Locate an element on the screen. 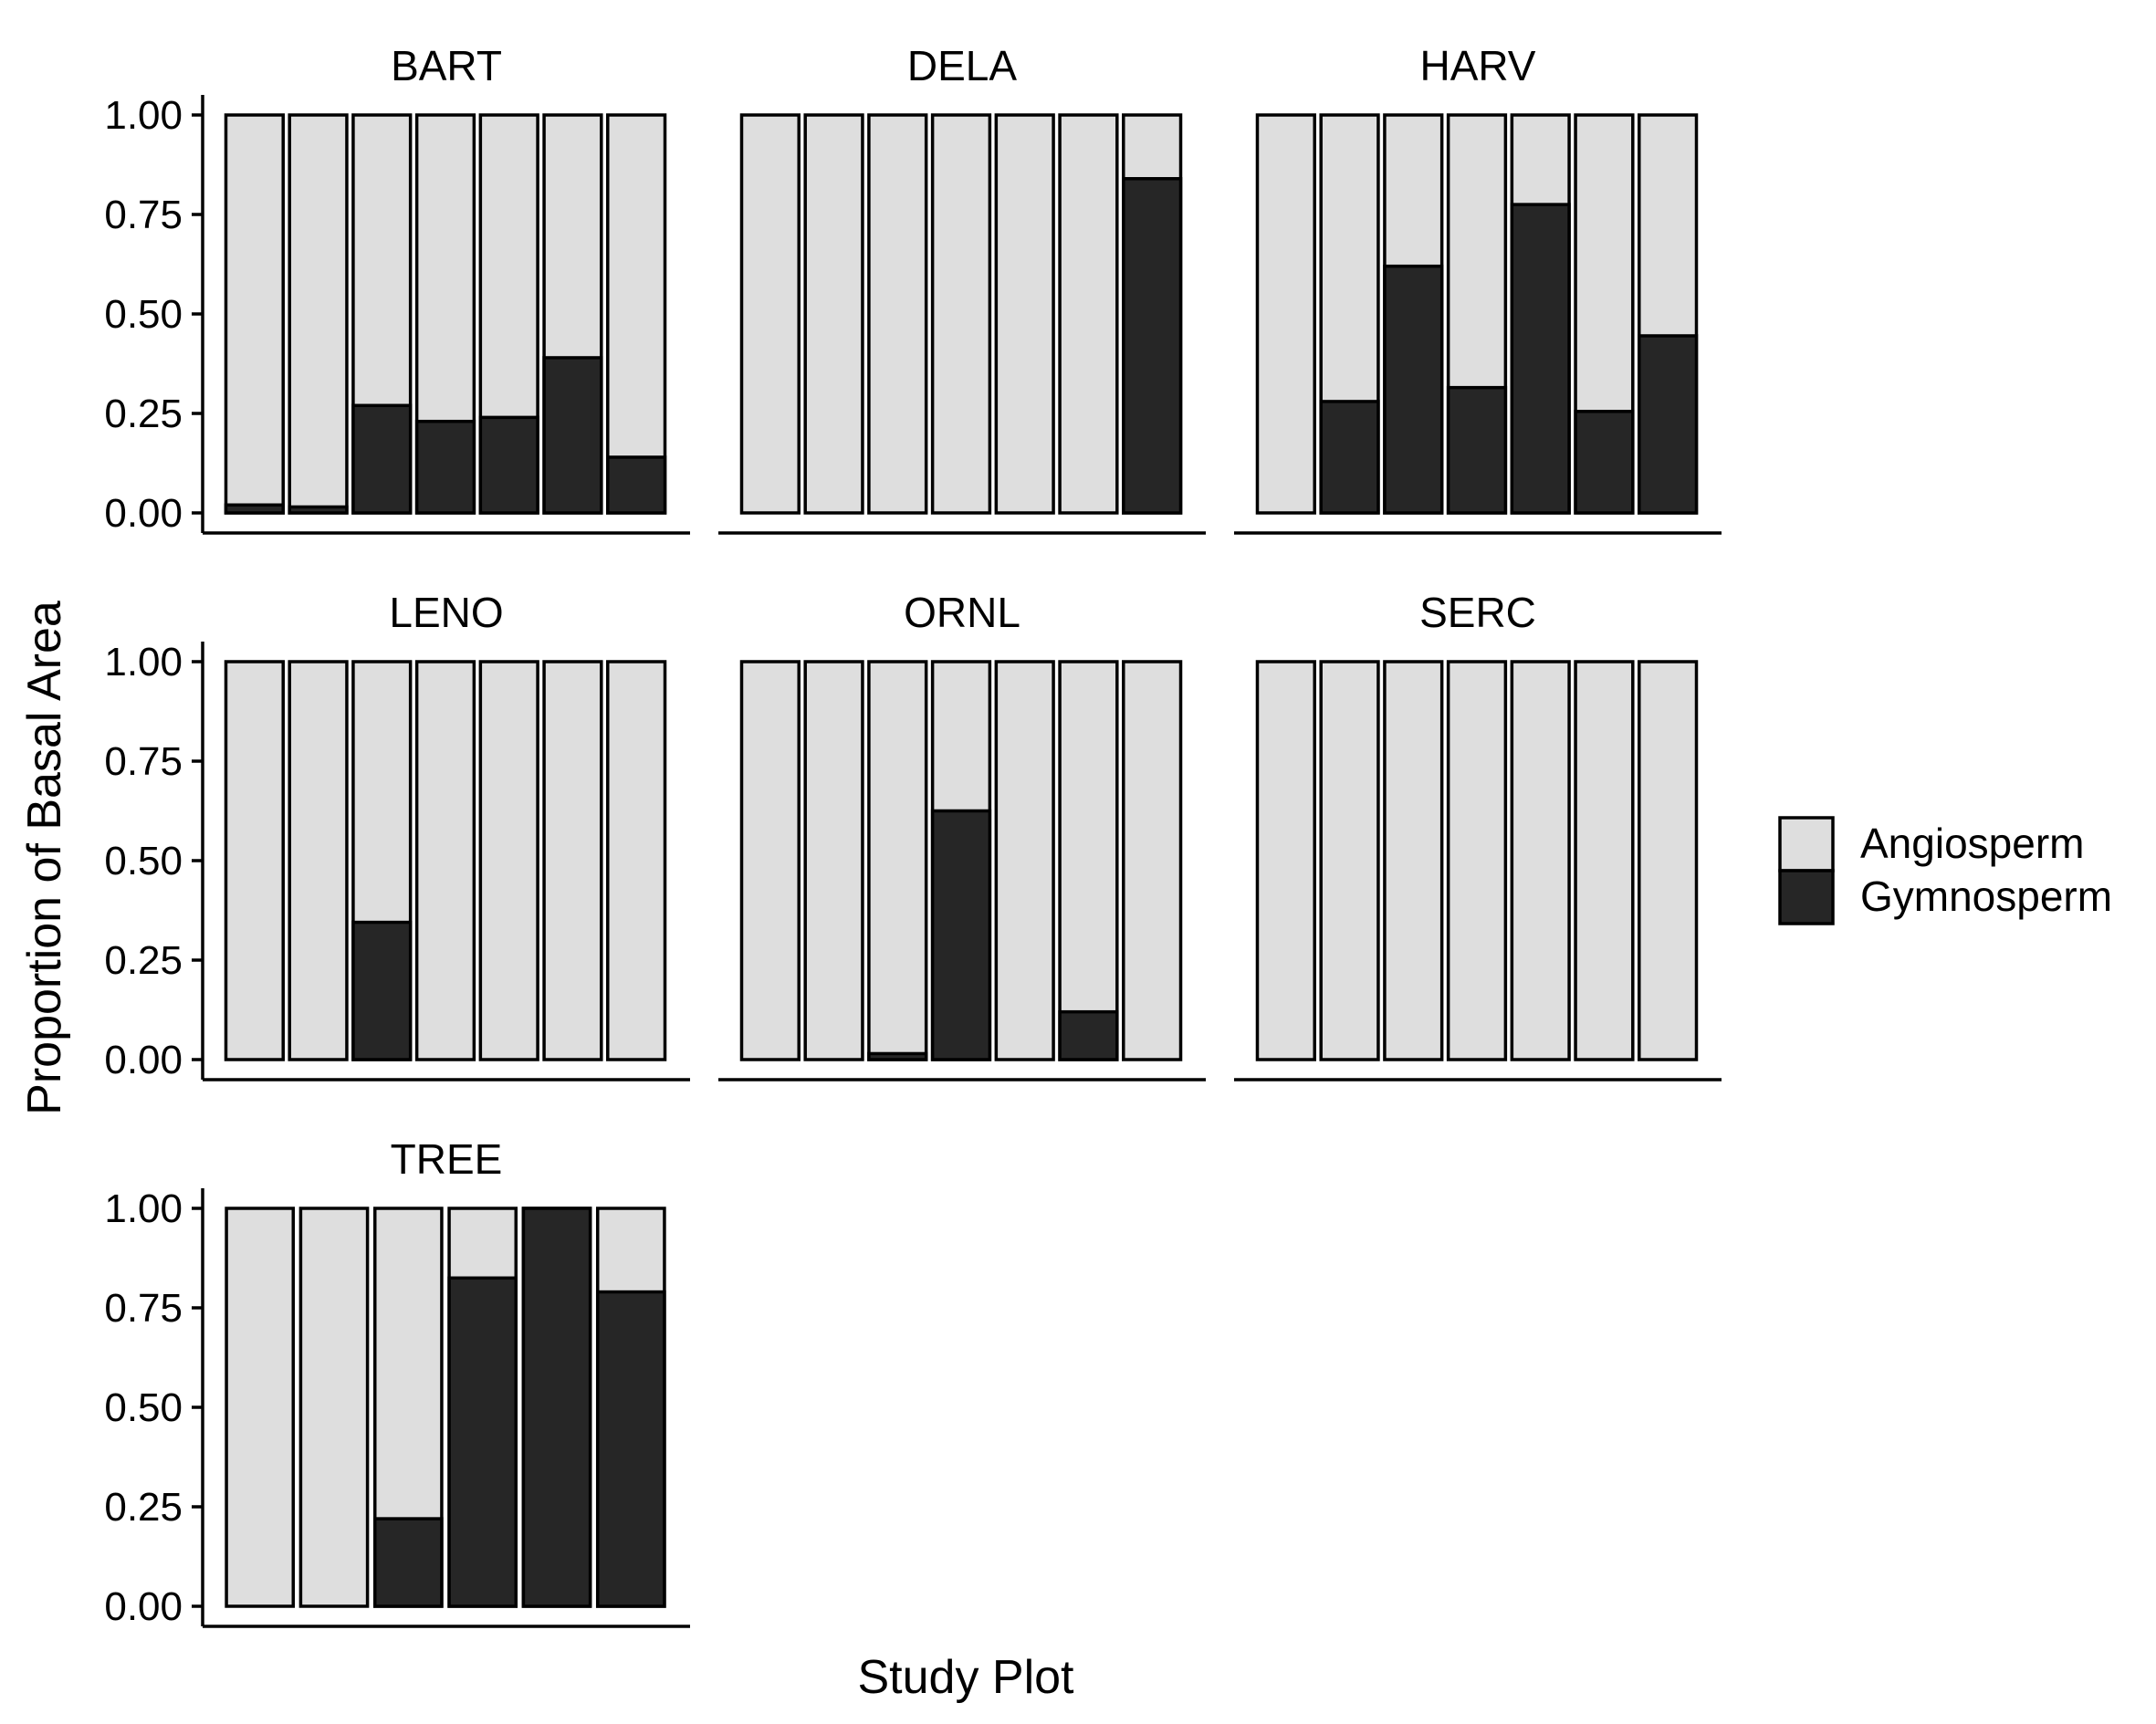 This screenshot has height=1724, width=2156. facet-title: SERC is located at coordinates (1478, 612).